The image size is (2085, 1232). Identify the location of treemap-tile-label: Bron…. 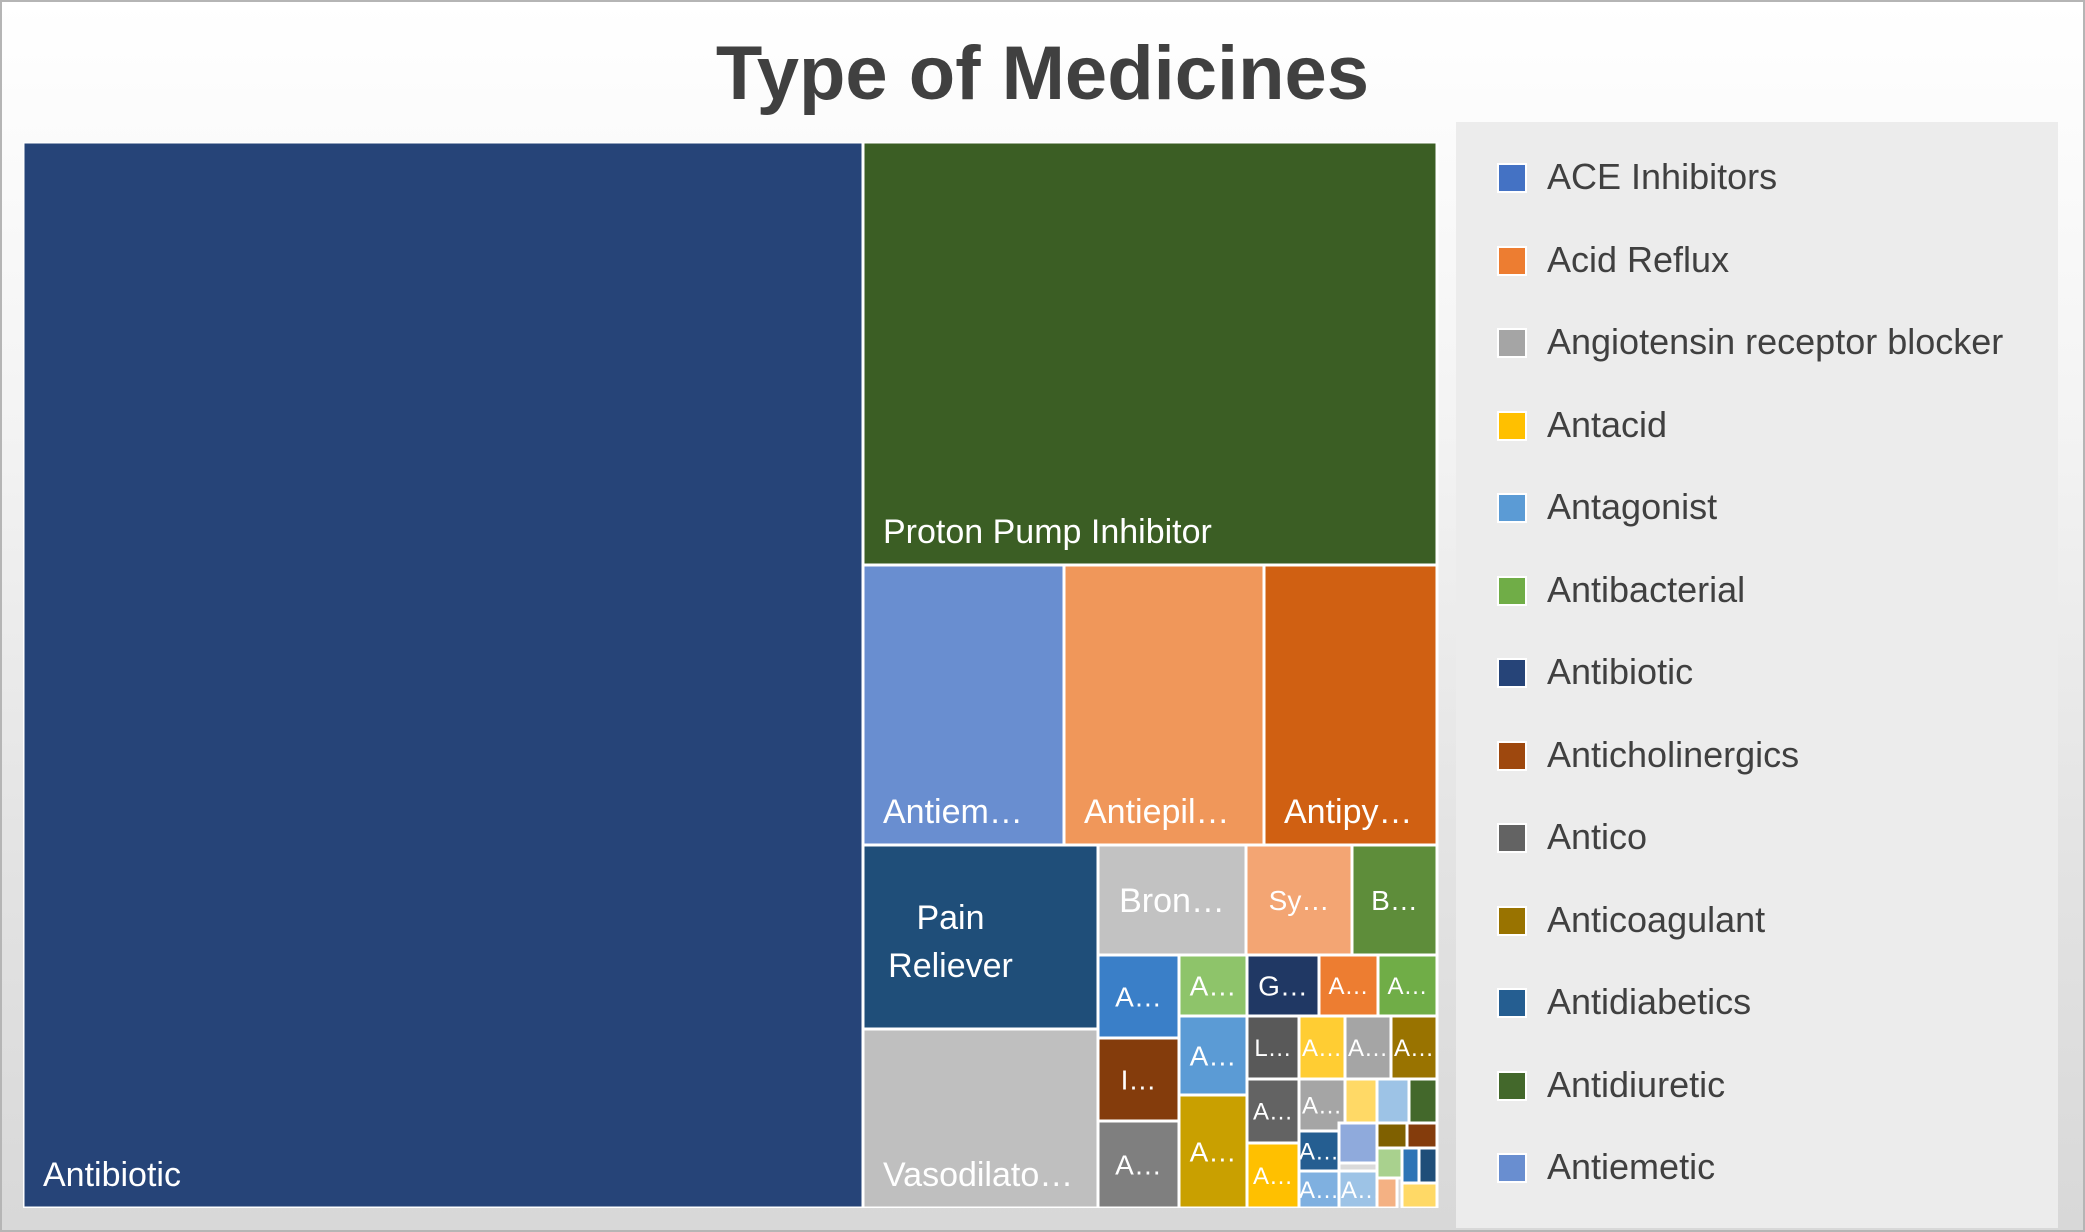
(1172, 901).